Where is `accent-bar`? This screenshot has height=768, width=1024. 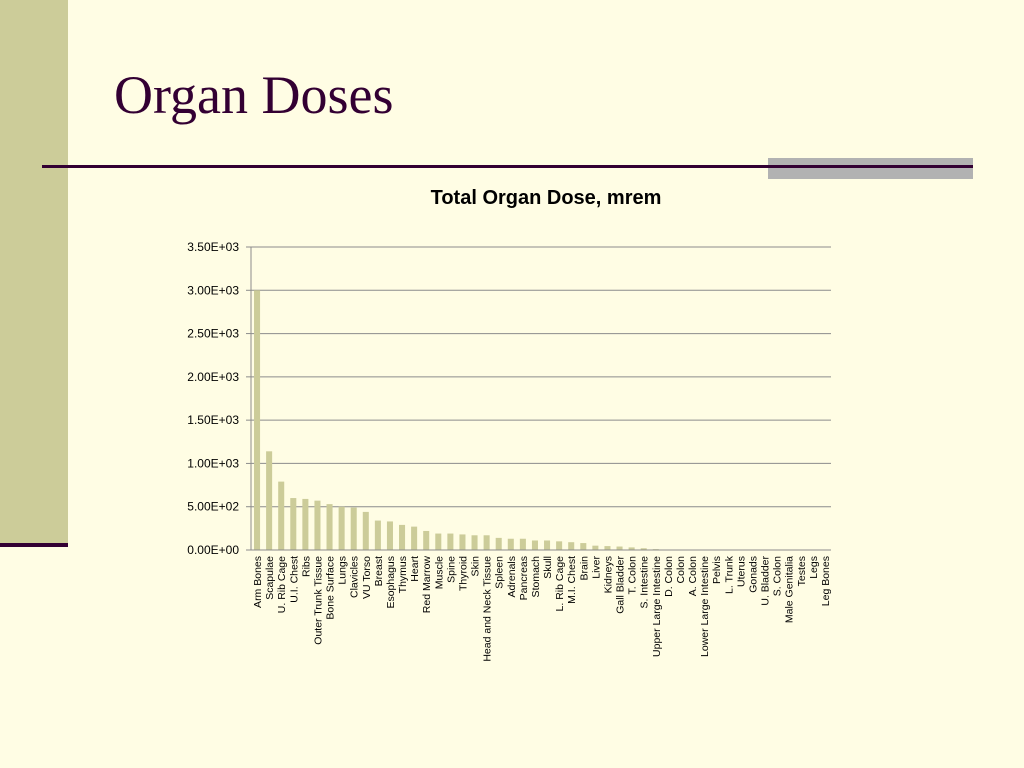 accent-bar is located at coordinates (870, 168).